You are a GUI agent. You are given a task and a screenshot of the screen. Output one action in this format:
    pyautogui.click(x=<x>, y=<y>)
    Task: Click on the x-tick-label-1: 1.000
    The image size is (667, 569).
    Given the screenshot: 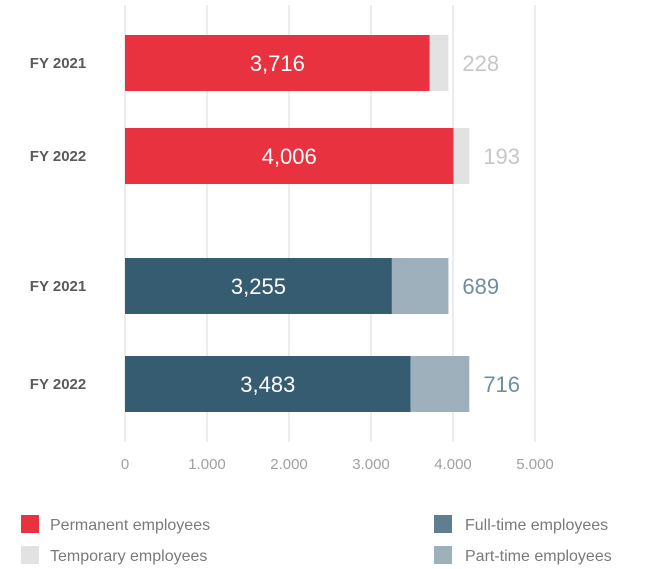 What is the action you would take?
    pyautogui.click(x=207, y=464)
    